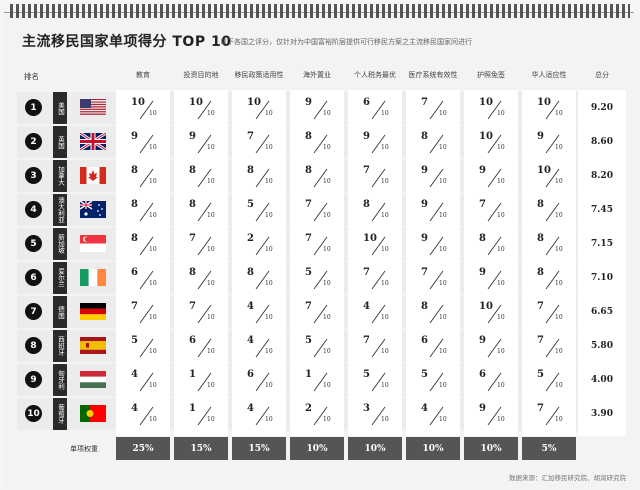 Image resolution: width=640 pixels, height=490 pixels. What do you see at coordinates (491, 312) in the screenshot?
I see `score-cell: 10 10` at bounding box center [491, 312].